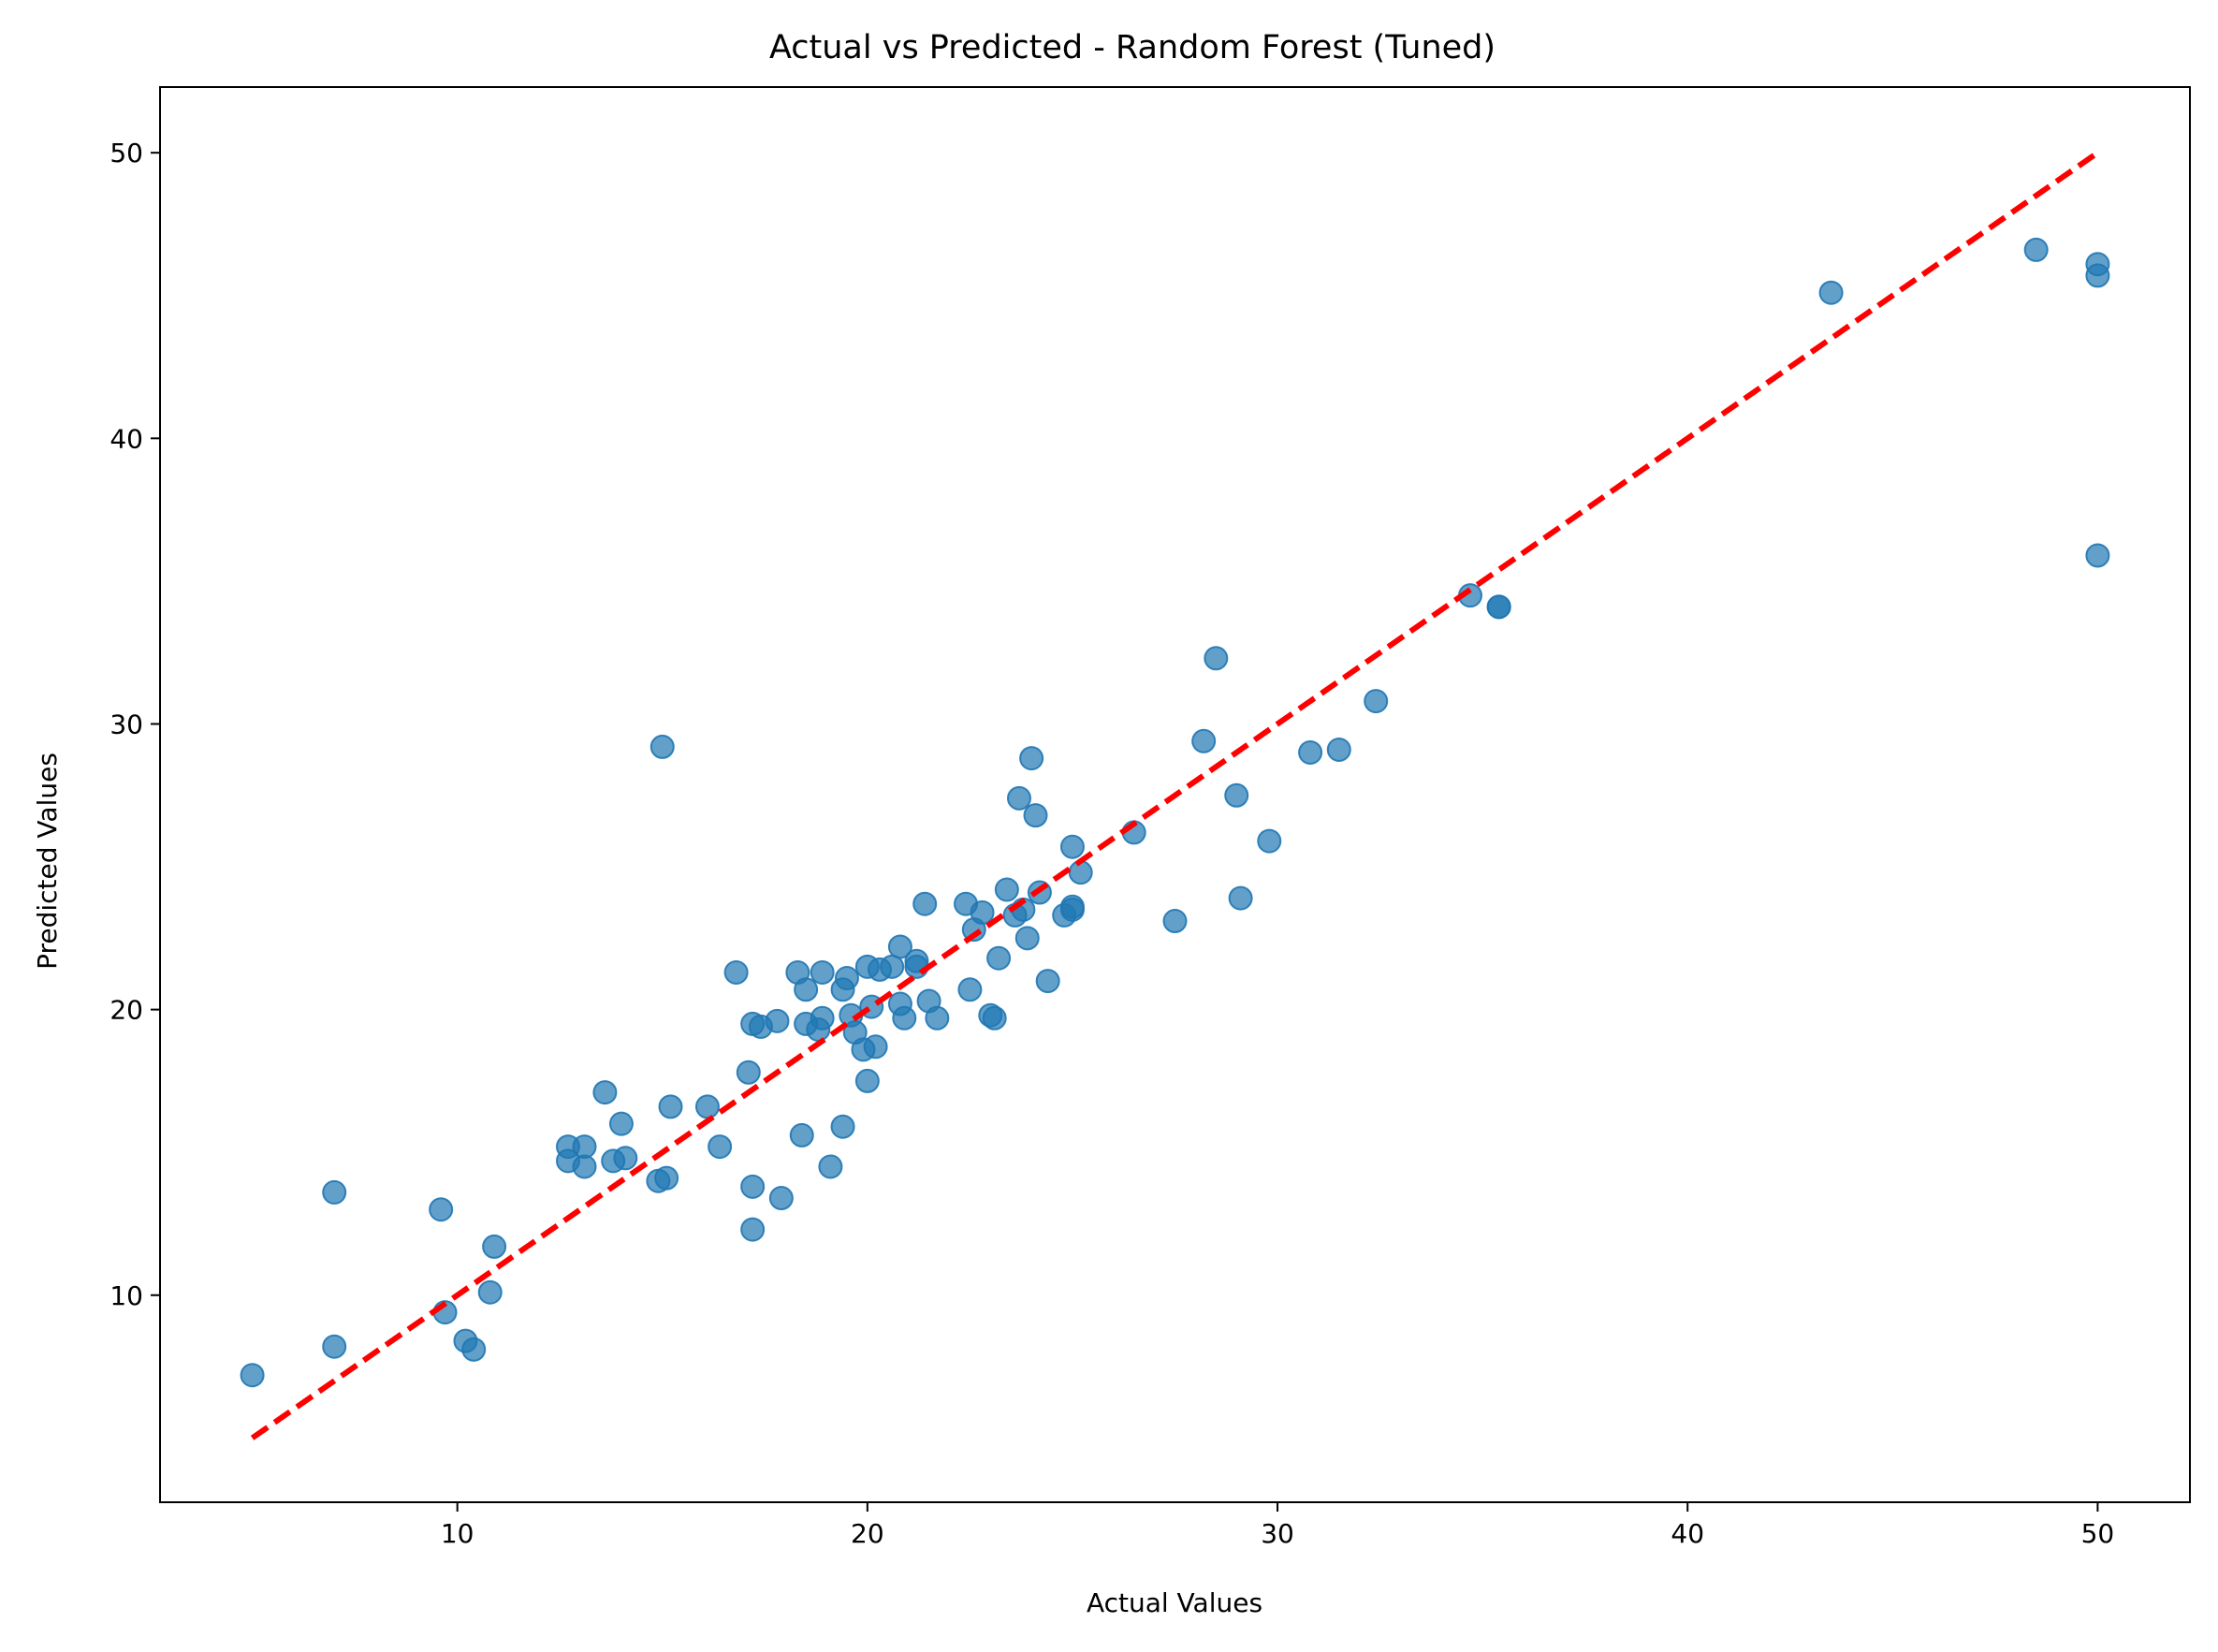  Describe the element at coordinates (458, 1534) in the screenshot. I see `x-tick-label: 10` at that location.